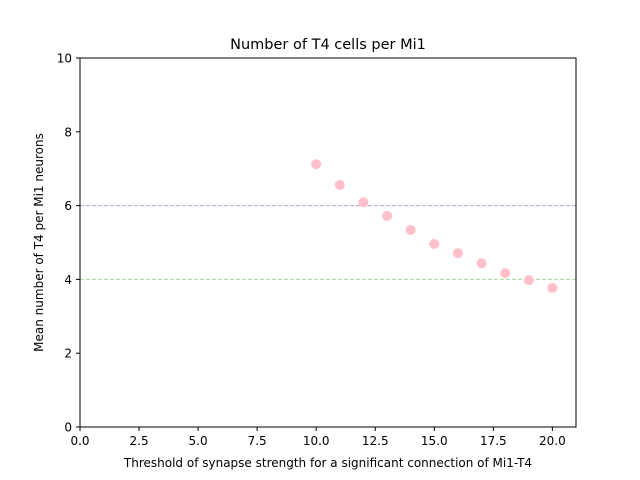 This screenshot has width=640, height=480. What do you see at coordinates (434, 226) in the screenshot?
I see `data-points` at bounding box center [434, 226].